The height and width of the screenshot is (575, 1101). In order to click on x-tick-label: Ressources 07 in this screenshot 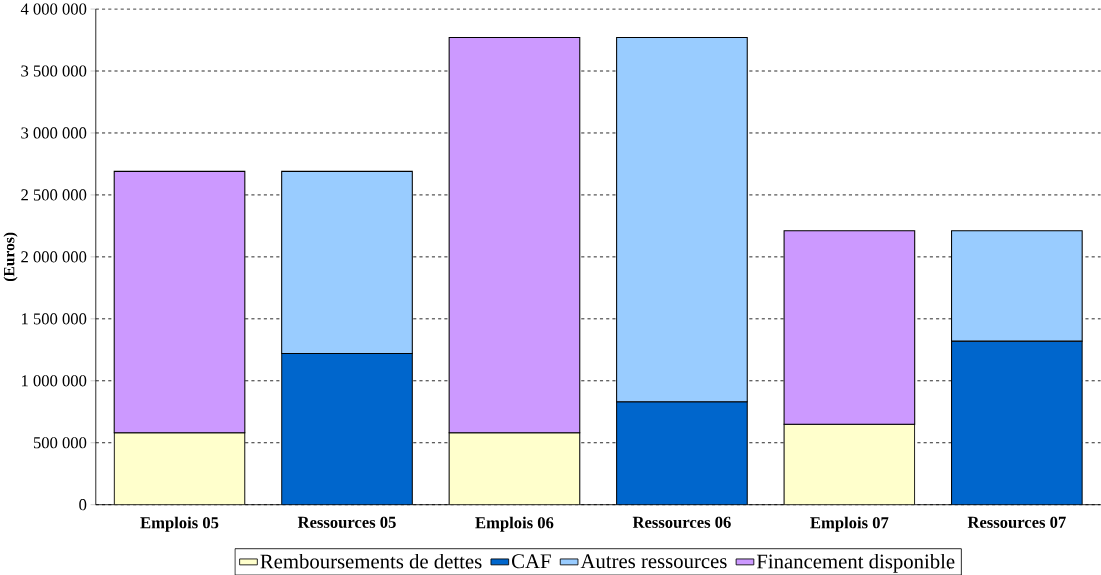, I will do `click(1016, 522)`.